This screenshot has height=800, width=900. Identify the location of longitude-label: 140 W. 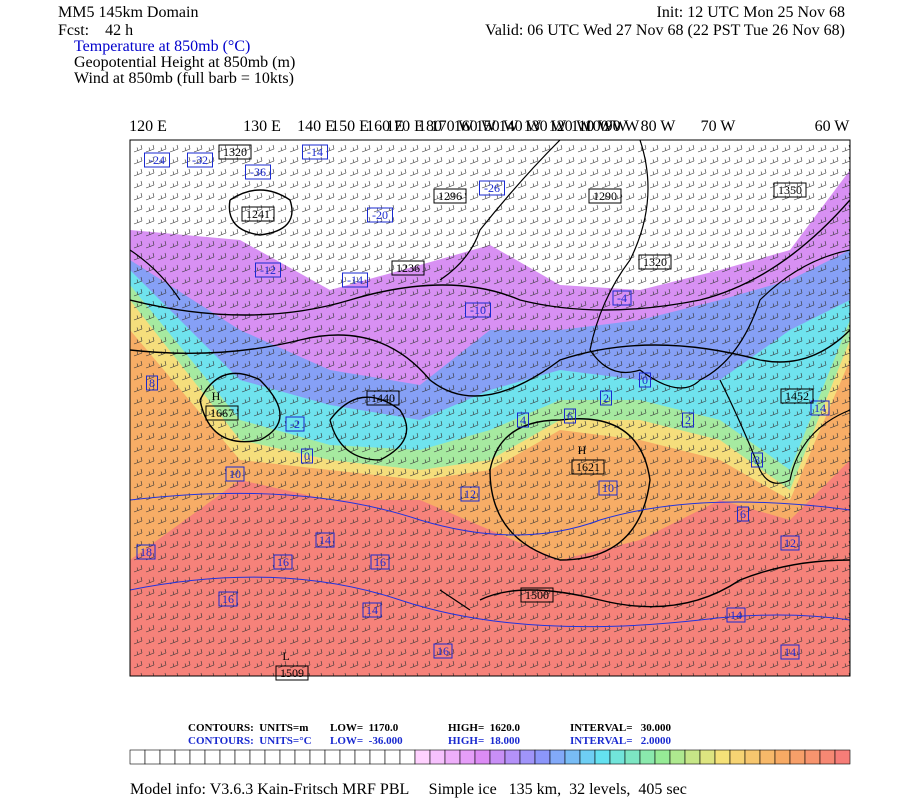
(521, 126).